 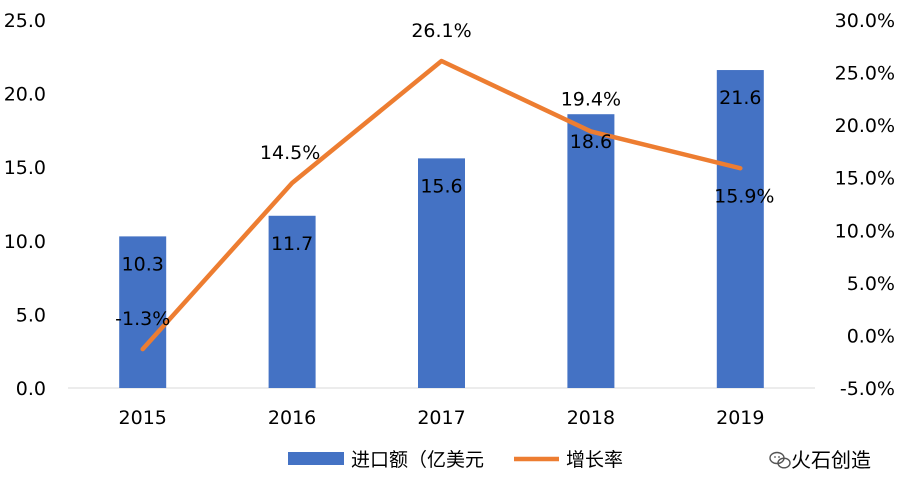 What do you see at coordinates (143, 264) in the screenshot?
I see `bar-label-2015: 10.3` at bounding box center [143, 264].